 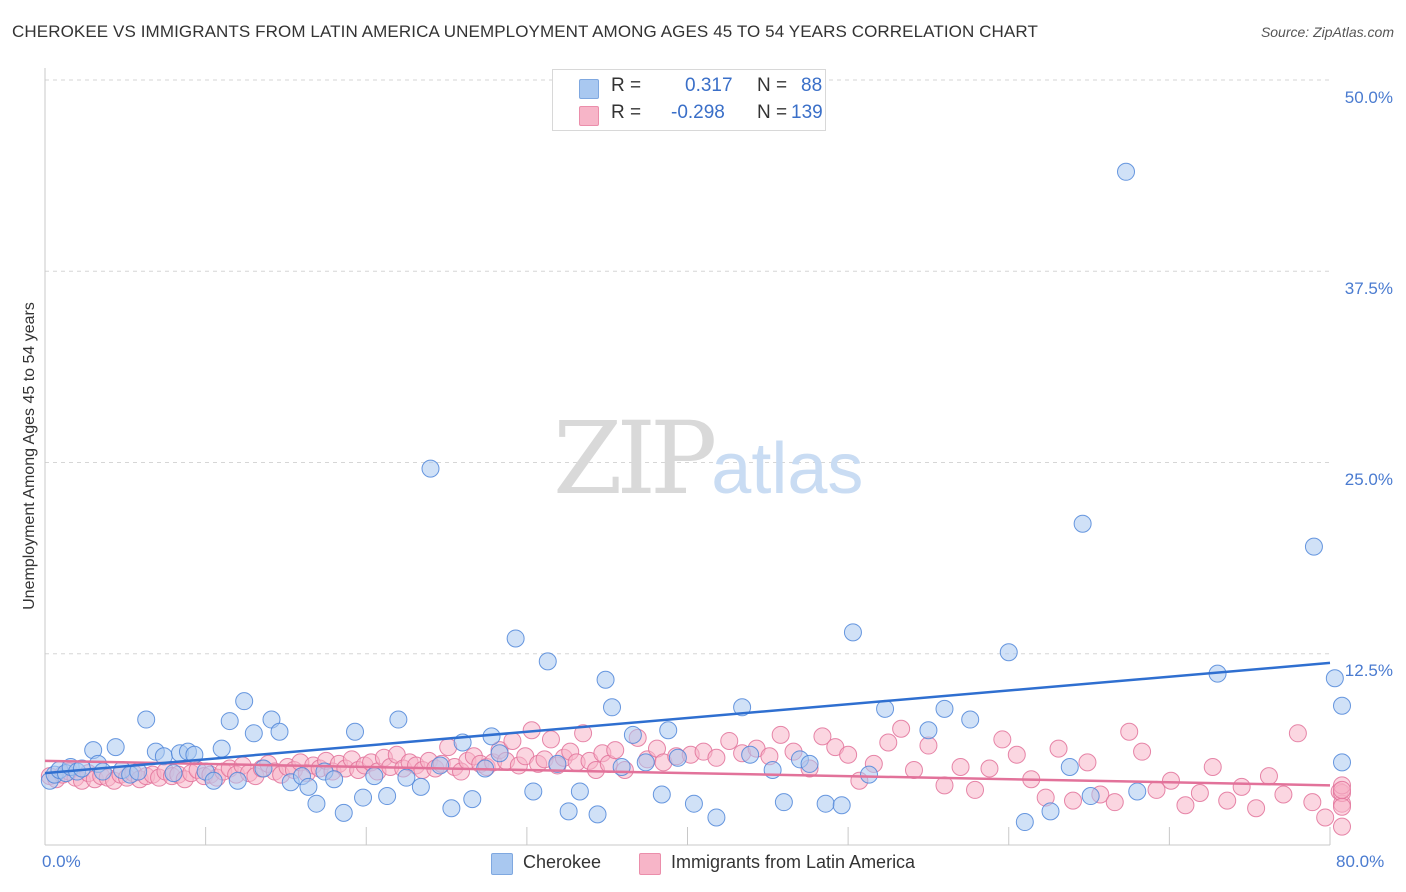 What do you see at coordinates (650, 864) in the screenshot?
I see `legend-swatch` at bounding box center [650, 864].